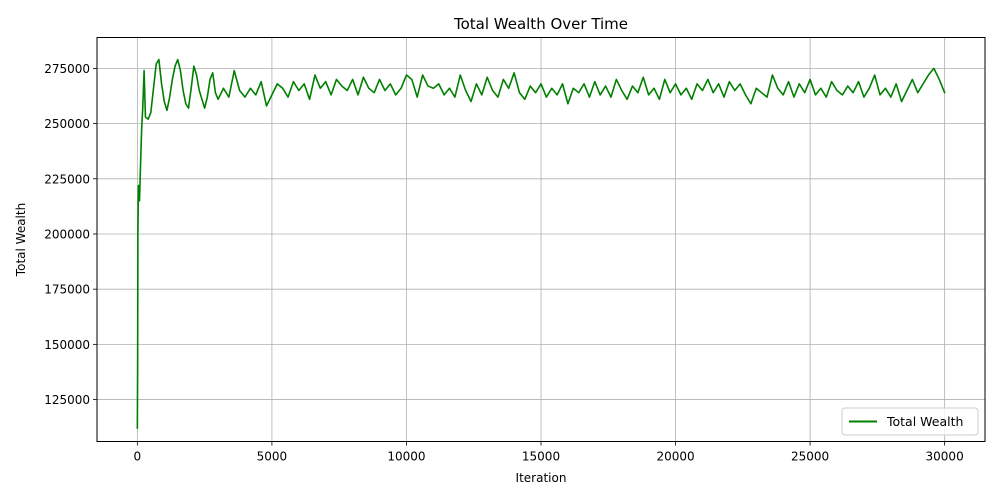 The width and height of the screenshot is (1000, 500). I want to click on chart-title: Total Wealth Over Time, so click(540, 24).